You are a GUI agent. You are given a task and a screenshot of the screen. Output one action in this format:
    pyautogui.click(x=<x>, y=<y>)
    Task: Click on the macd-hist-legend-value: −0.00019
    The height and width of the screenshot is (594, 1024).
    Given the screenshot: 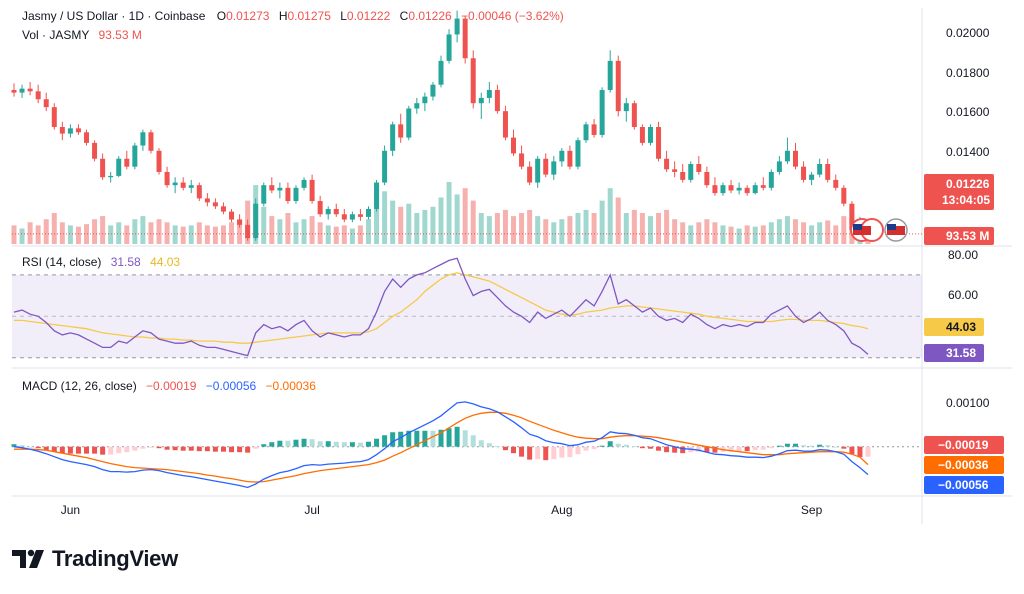 What is the action you would take?
    pyautogui.click(x=171, y=386)
    